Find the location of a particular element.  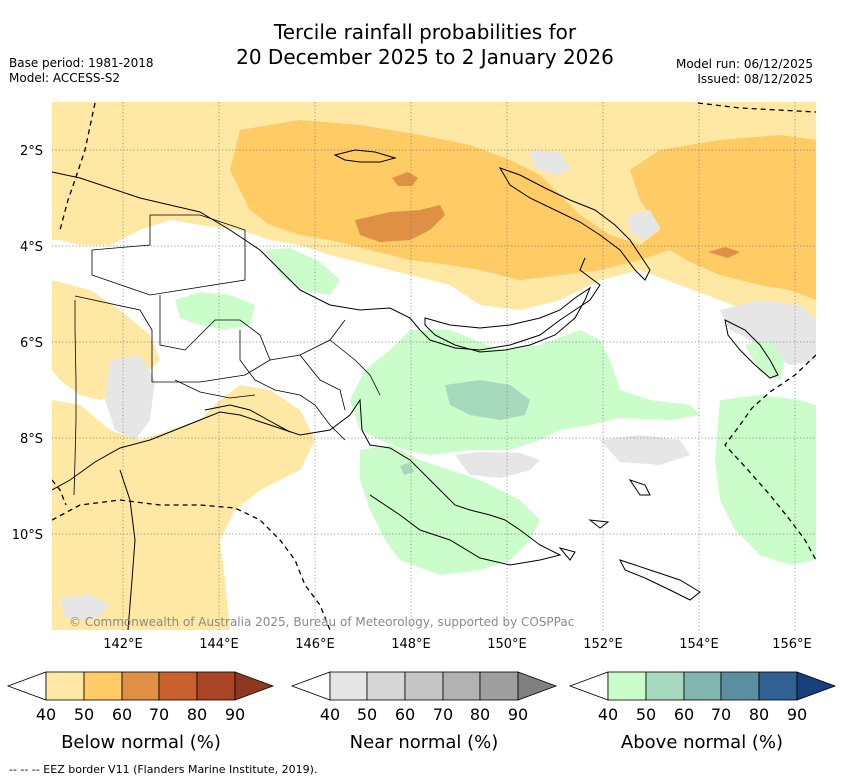

coastline-cape-york is located at coordinates (127, 549).